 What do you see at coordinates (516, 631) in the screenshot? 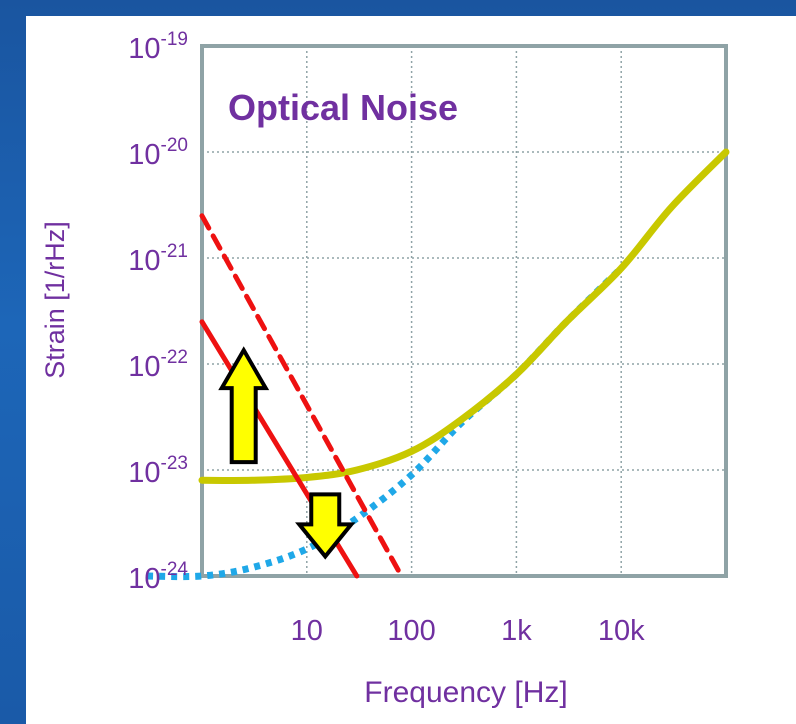
I see `x-tick-label: 1k` at bounding box center [516, 631].